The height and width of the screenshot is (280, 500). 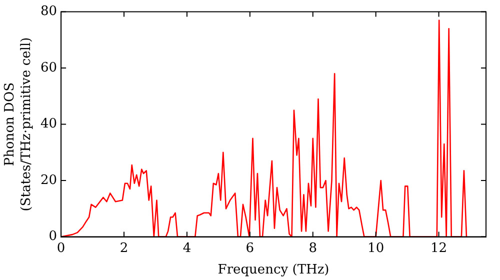 I want to click on x-tick-label: 12, so click(x=439, y=248).